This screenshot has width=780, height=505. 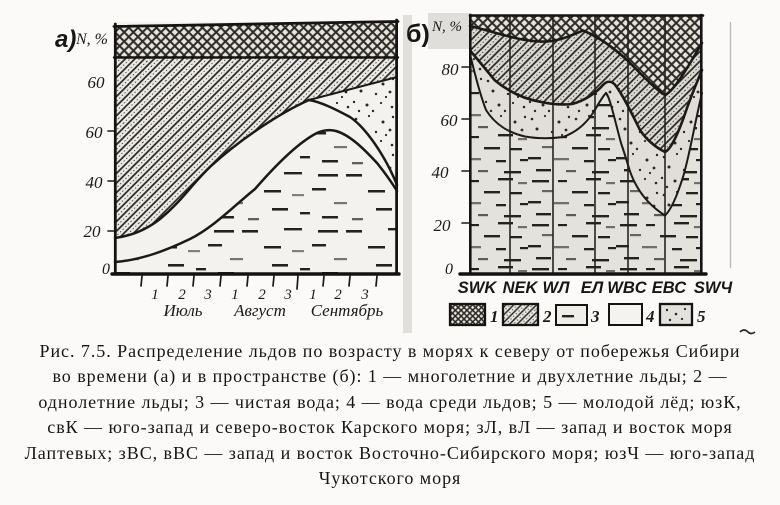 I want to click on svg-text: WЛ, so click(x=557, y=288).